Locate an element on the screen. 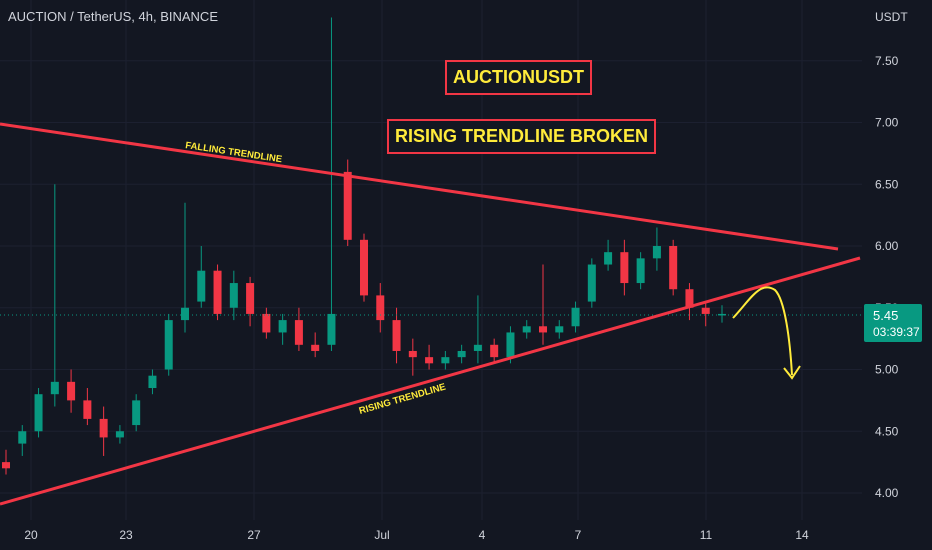  projection-arrow is located at coordinates (762, 331).